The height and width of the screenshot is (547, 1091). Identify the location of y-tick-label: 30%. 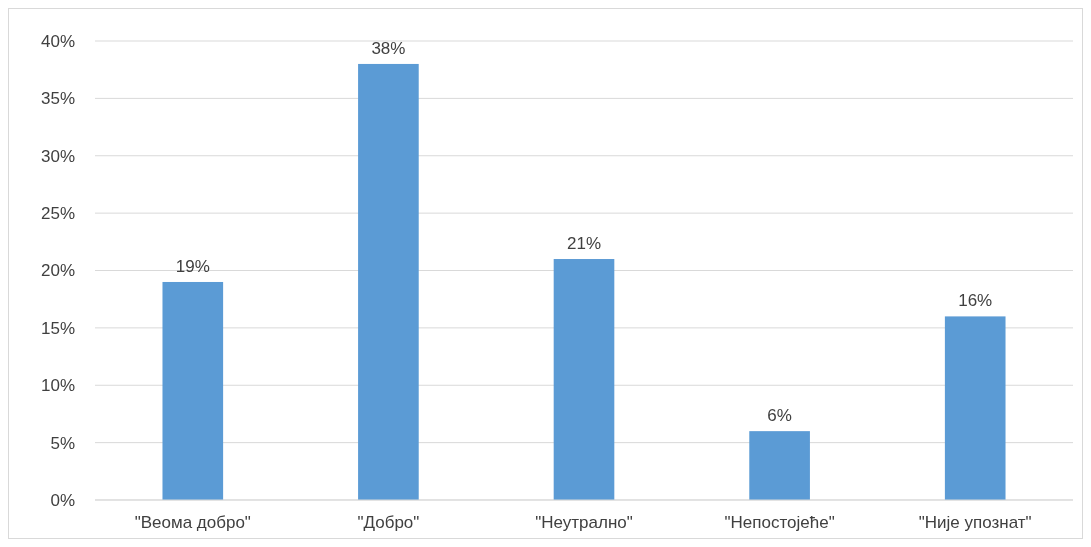
(57, 156).